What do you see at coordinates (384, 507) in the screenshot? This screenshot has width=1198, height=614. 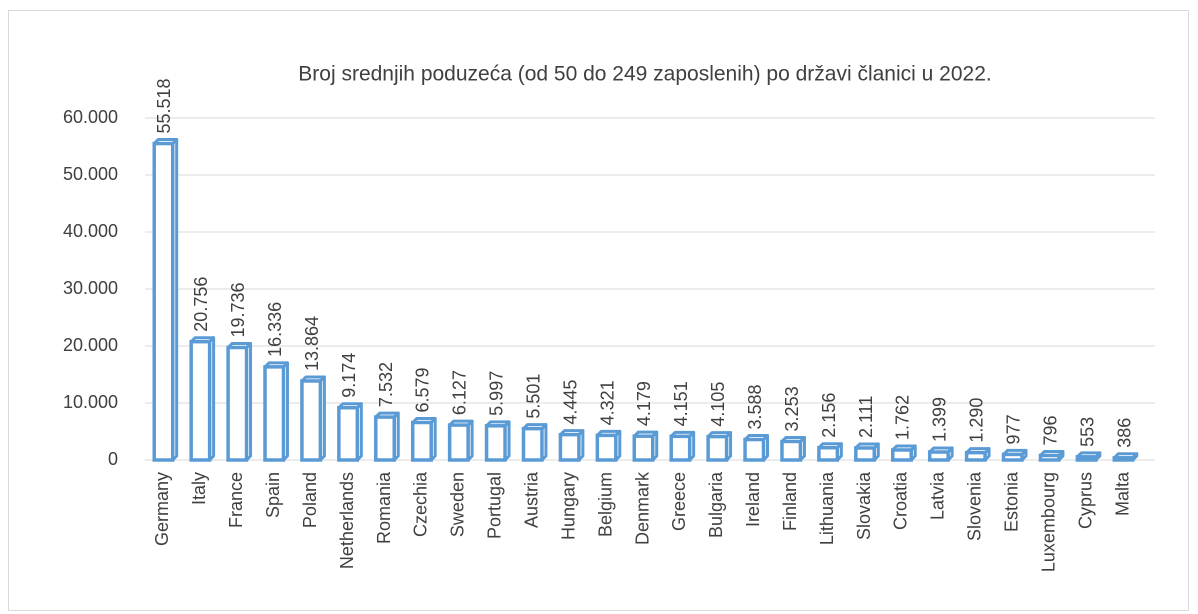 I see `x-tick-label: Romania` at bounding box center [384, 507].